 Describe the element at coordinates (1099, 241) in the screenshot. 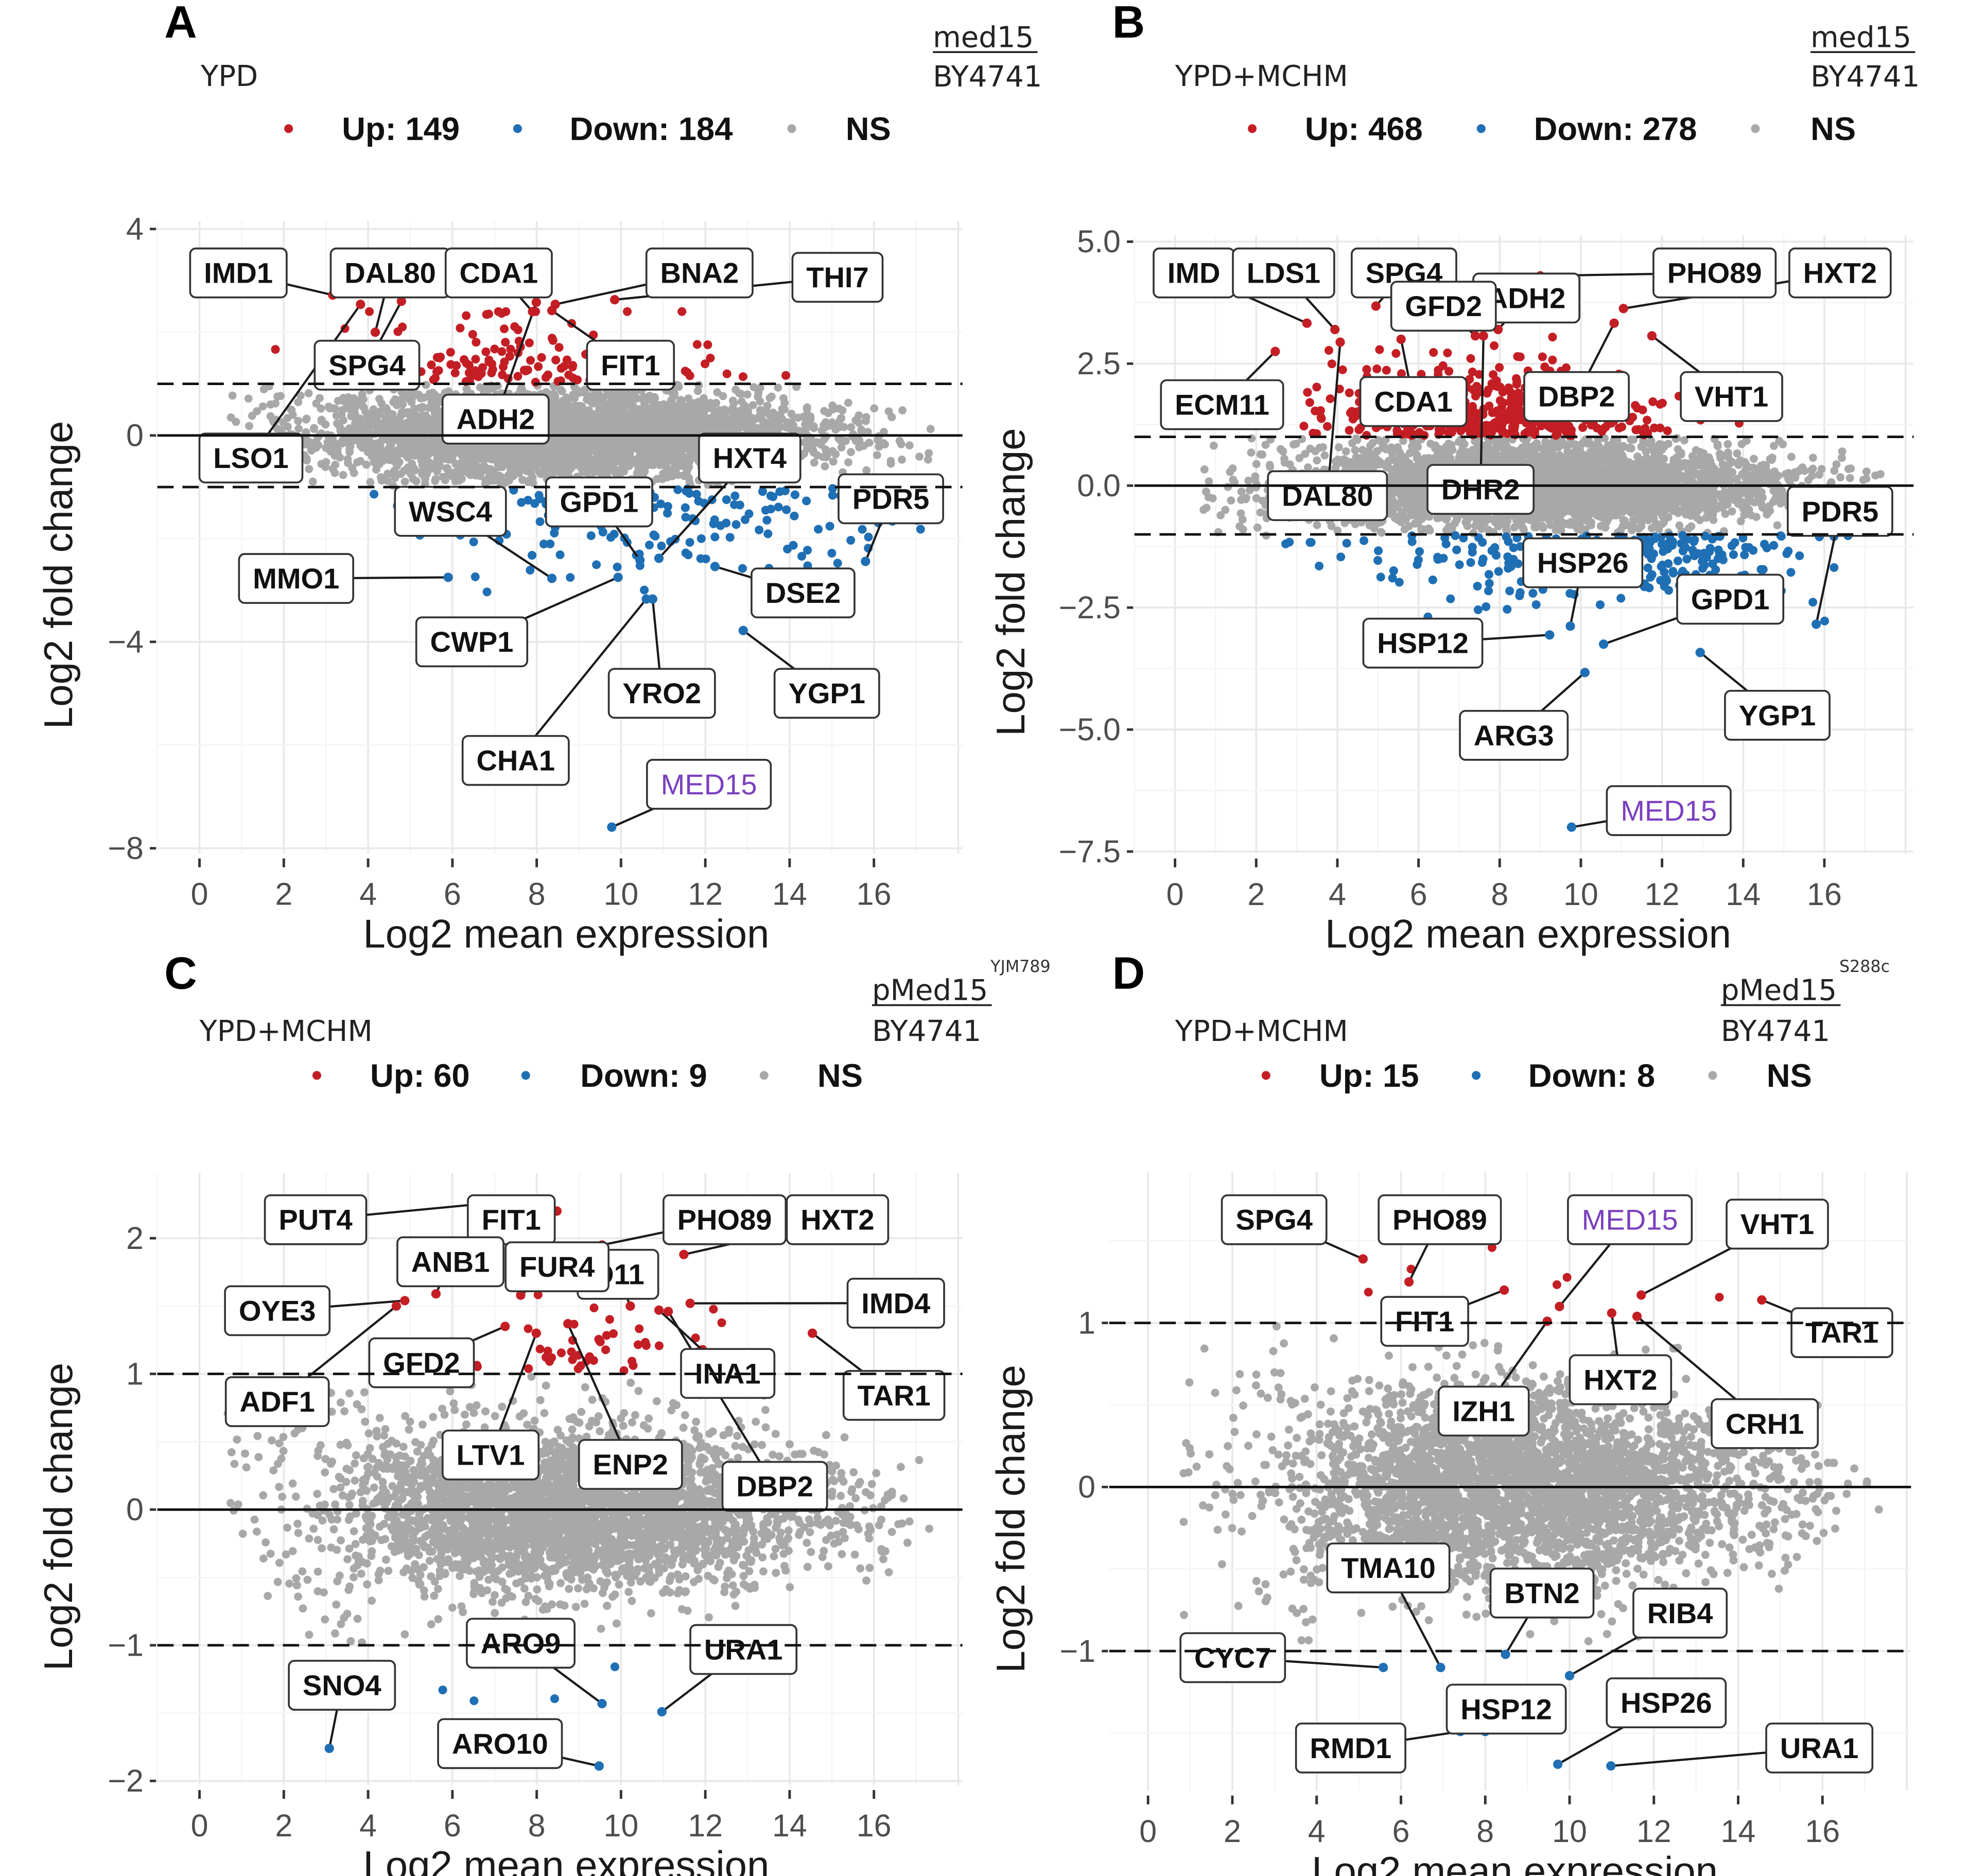

I see `y-tick-label: 5.0` at that location.